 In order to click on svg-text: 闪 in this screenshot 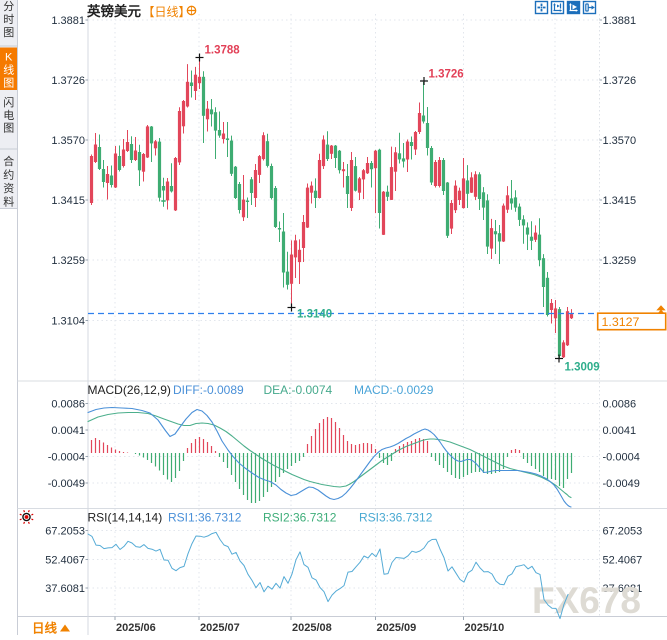, I will do `click(8, 102)`.